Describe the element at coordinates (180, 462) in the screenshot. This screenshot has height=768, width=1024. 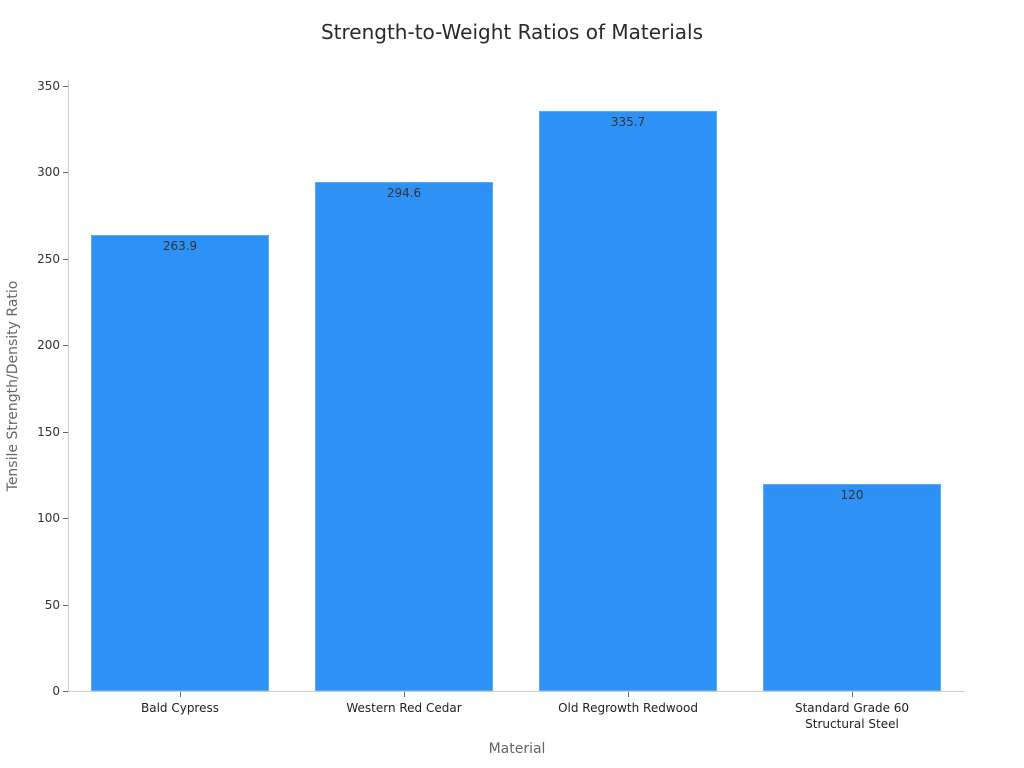
I see `bar: 263.9` at that location.